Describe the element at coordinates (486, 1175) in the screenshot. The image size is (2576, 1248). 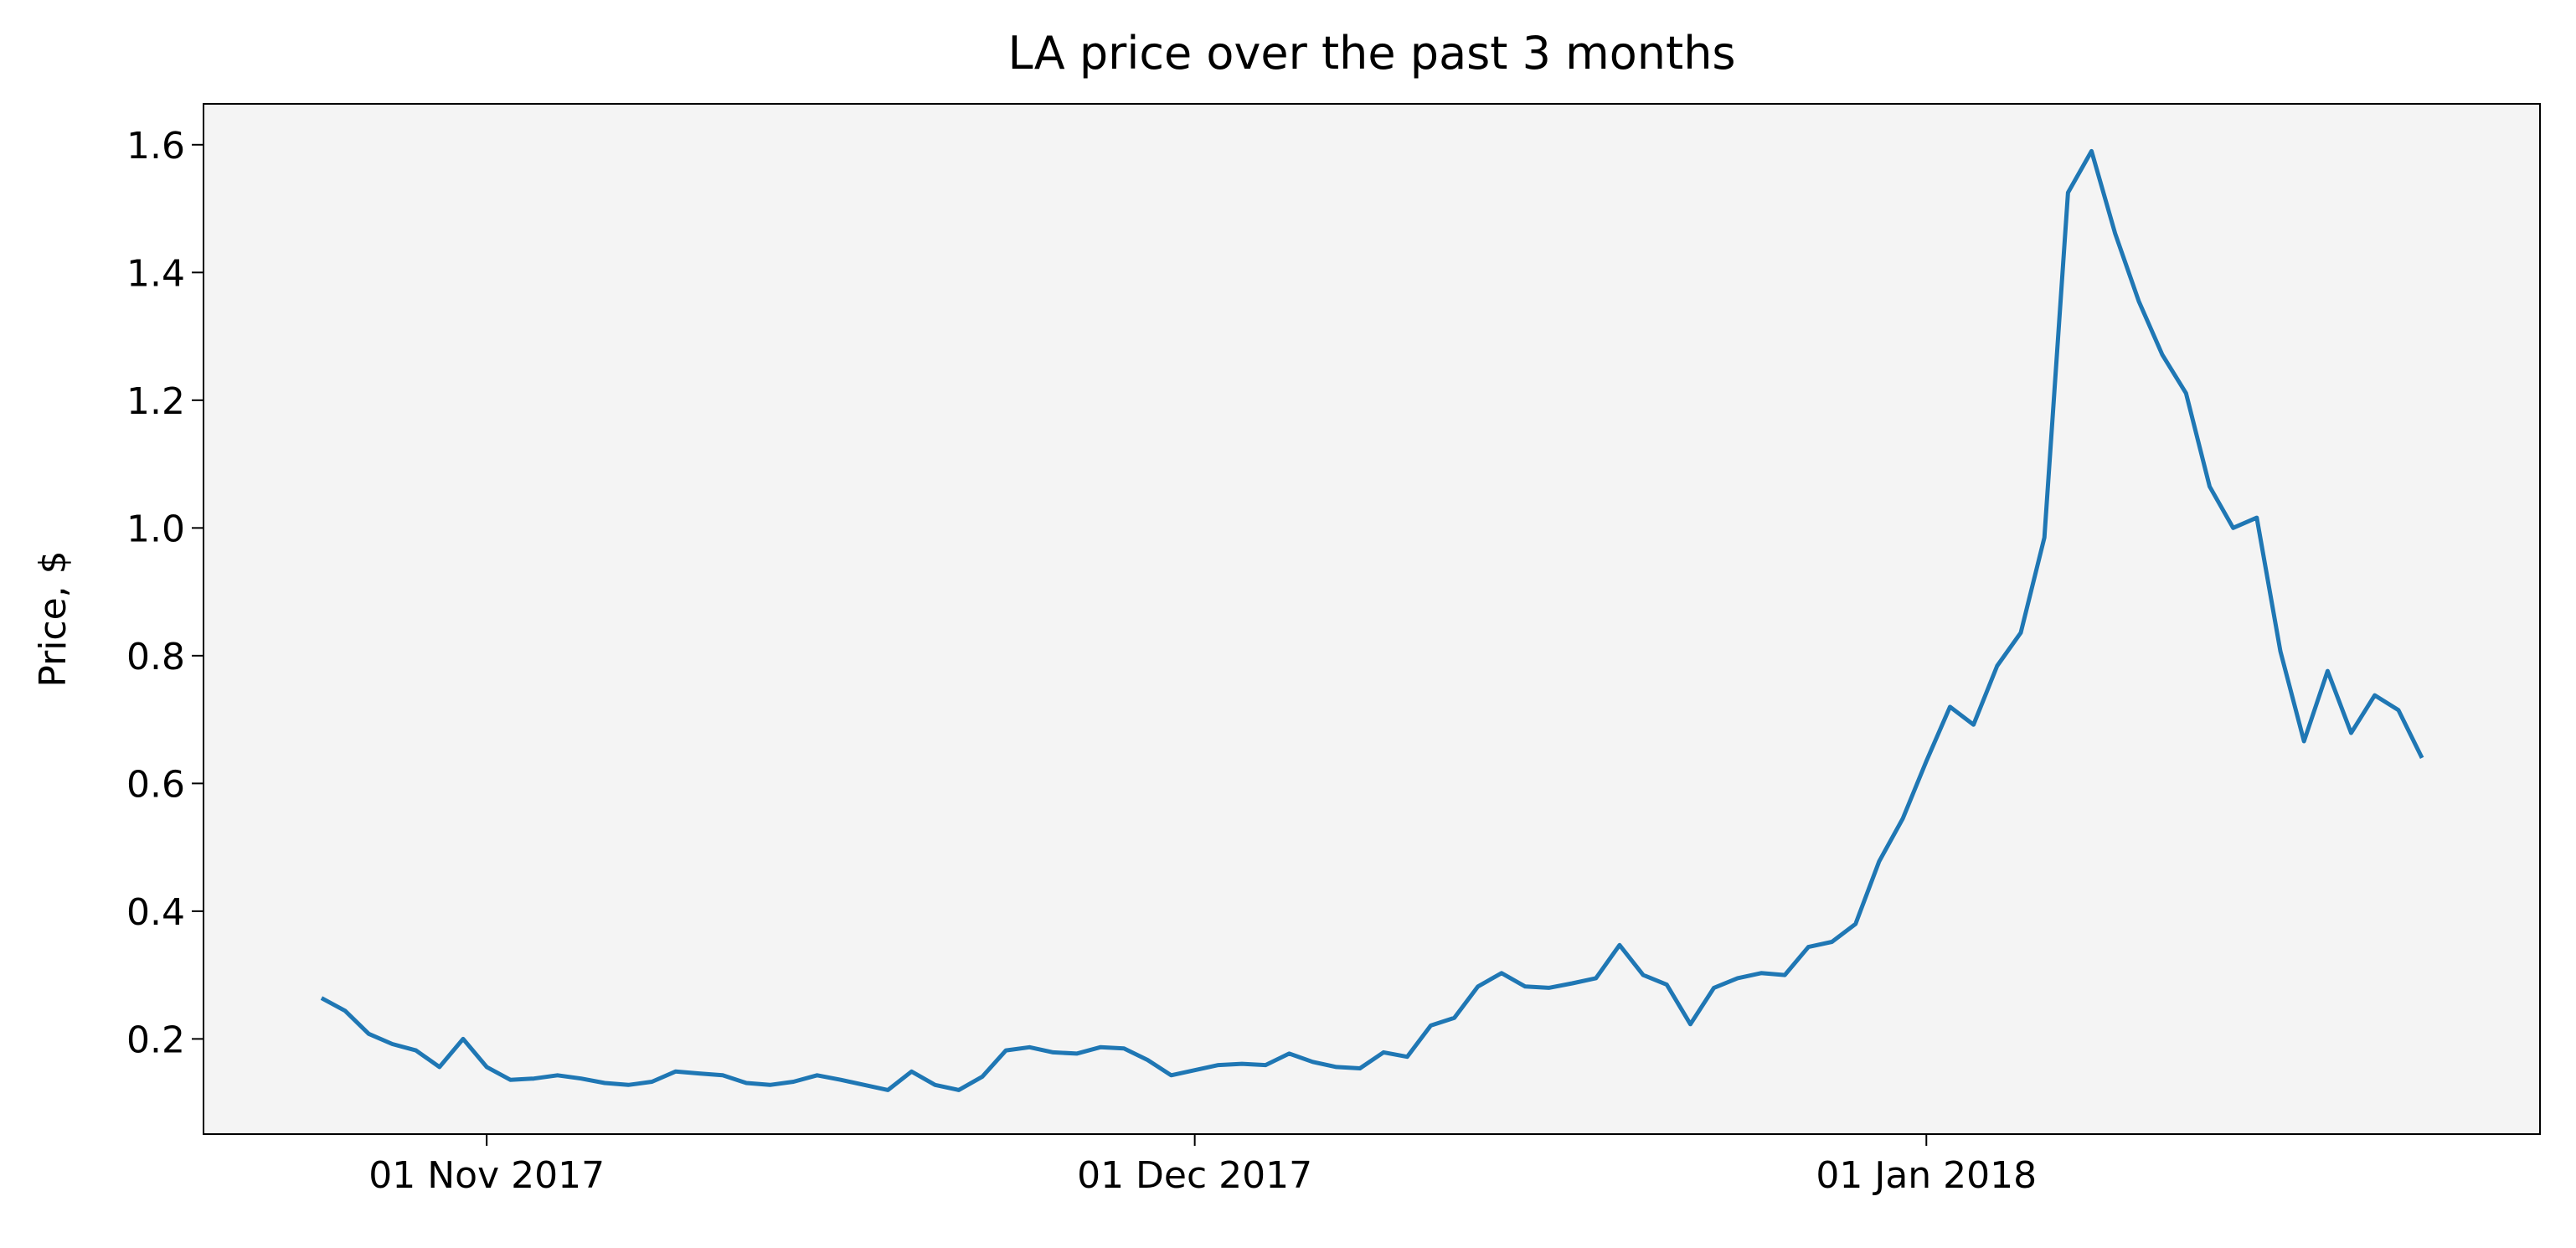
I see `x-tick-label: 01 Nov 2017` at that location.